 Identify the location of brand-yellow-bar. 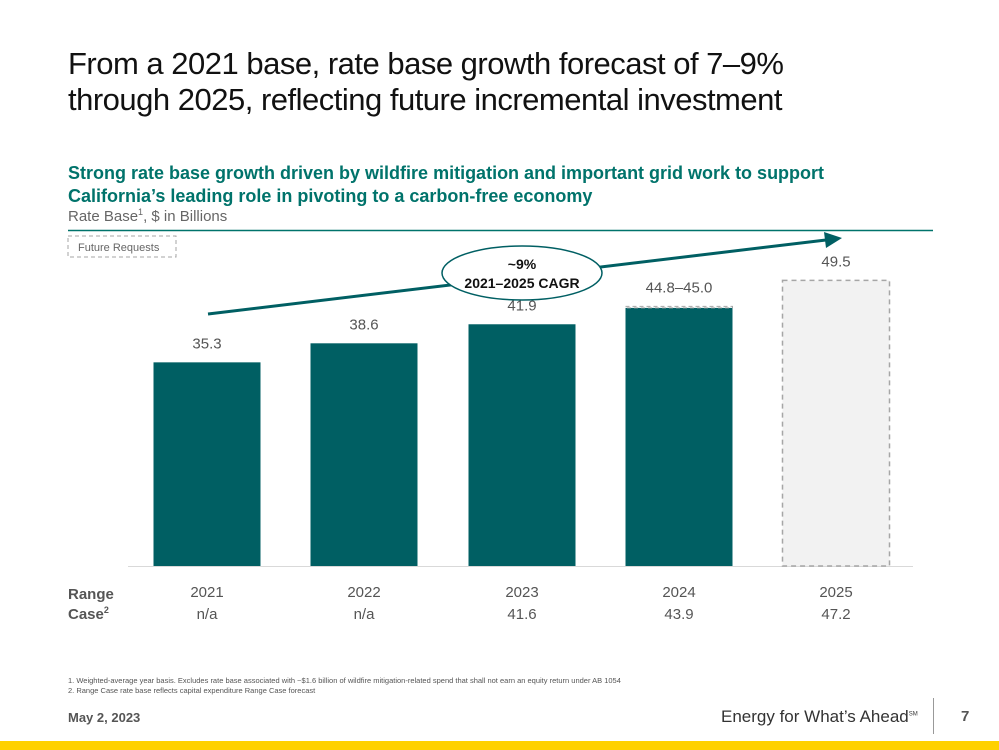
(499, 745).